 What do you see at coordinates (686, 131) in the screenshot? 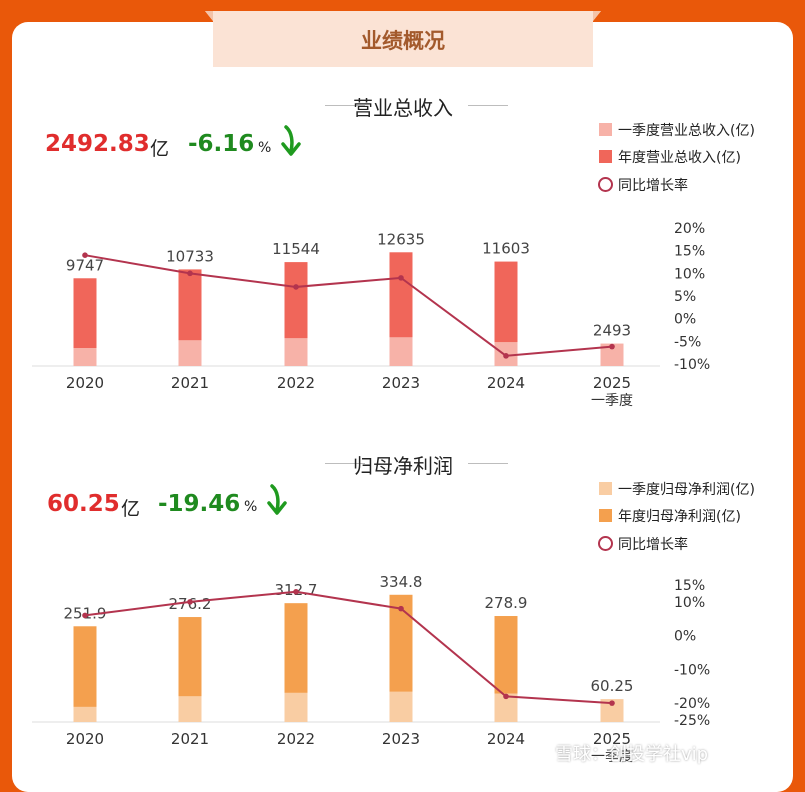
I see `legend-label-q1: 一季度营业总收入(亿)` at bounding box center [686, 131].